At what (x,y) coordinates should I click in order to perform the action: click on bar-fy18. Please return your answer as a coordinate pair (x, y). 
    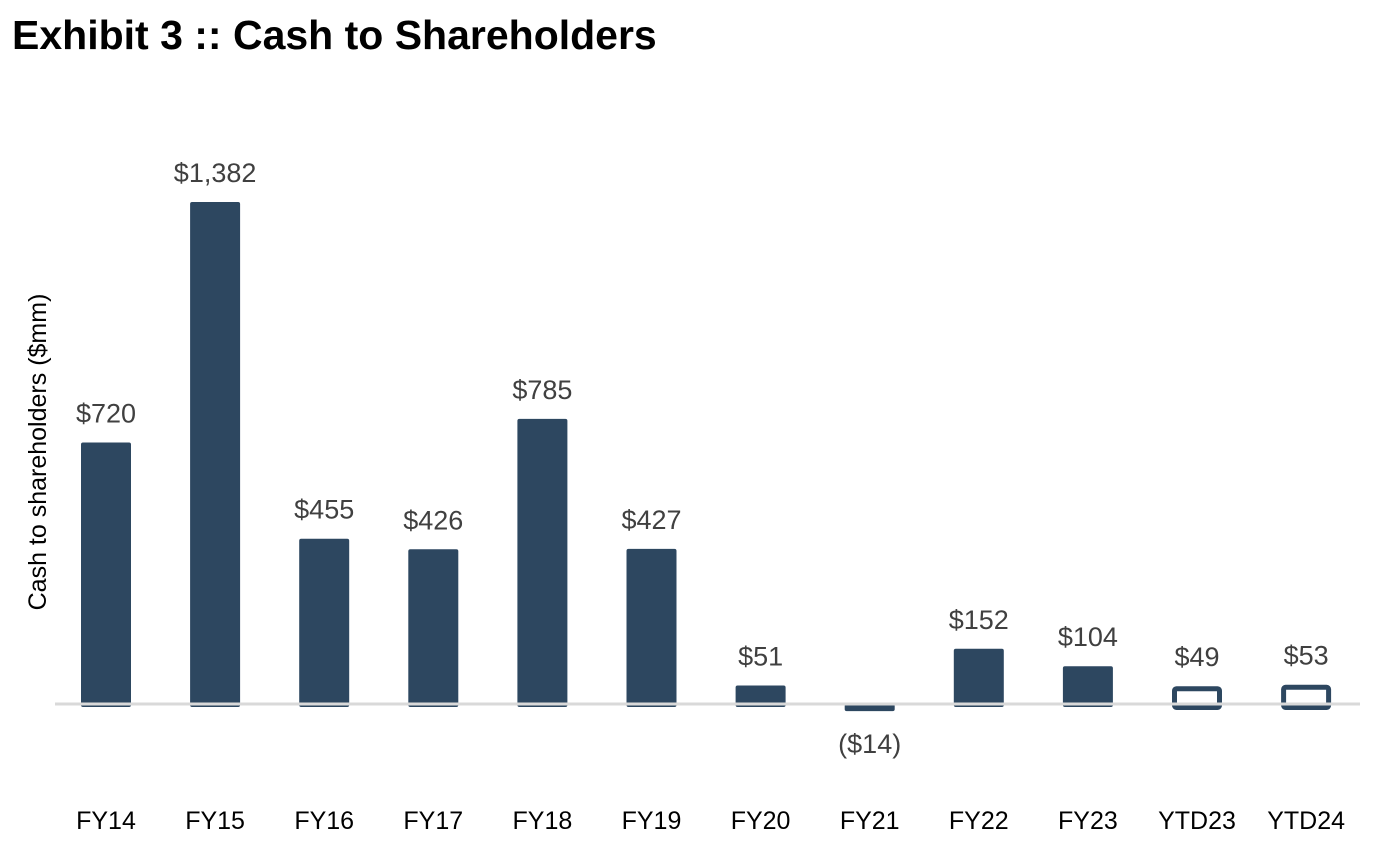
    Looking at the image, I should click on (542, 562).